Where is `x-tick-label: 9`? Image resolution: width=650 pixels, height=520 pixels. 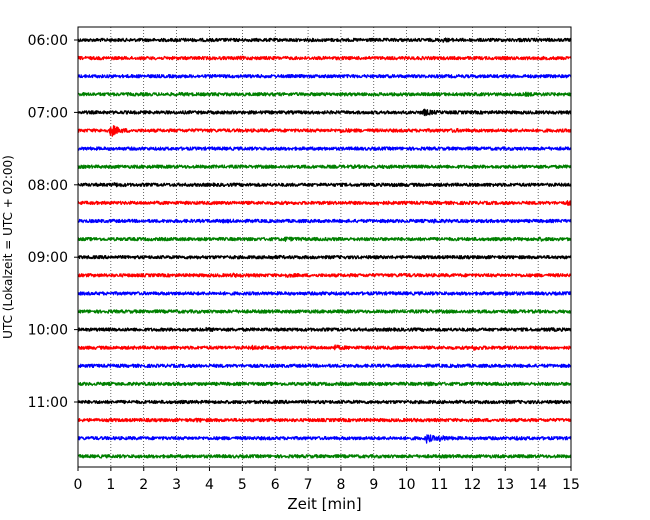 x-tick-label: 9 is located at coordinates (373, 485).